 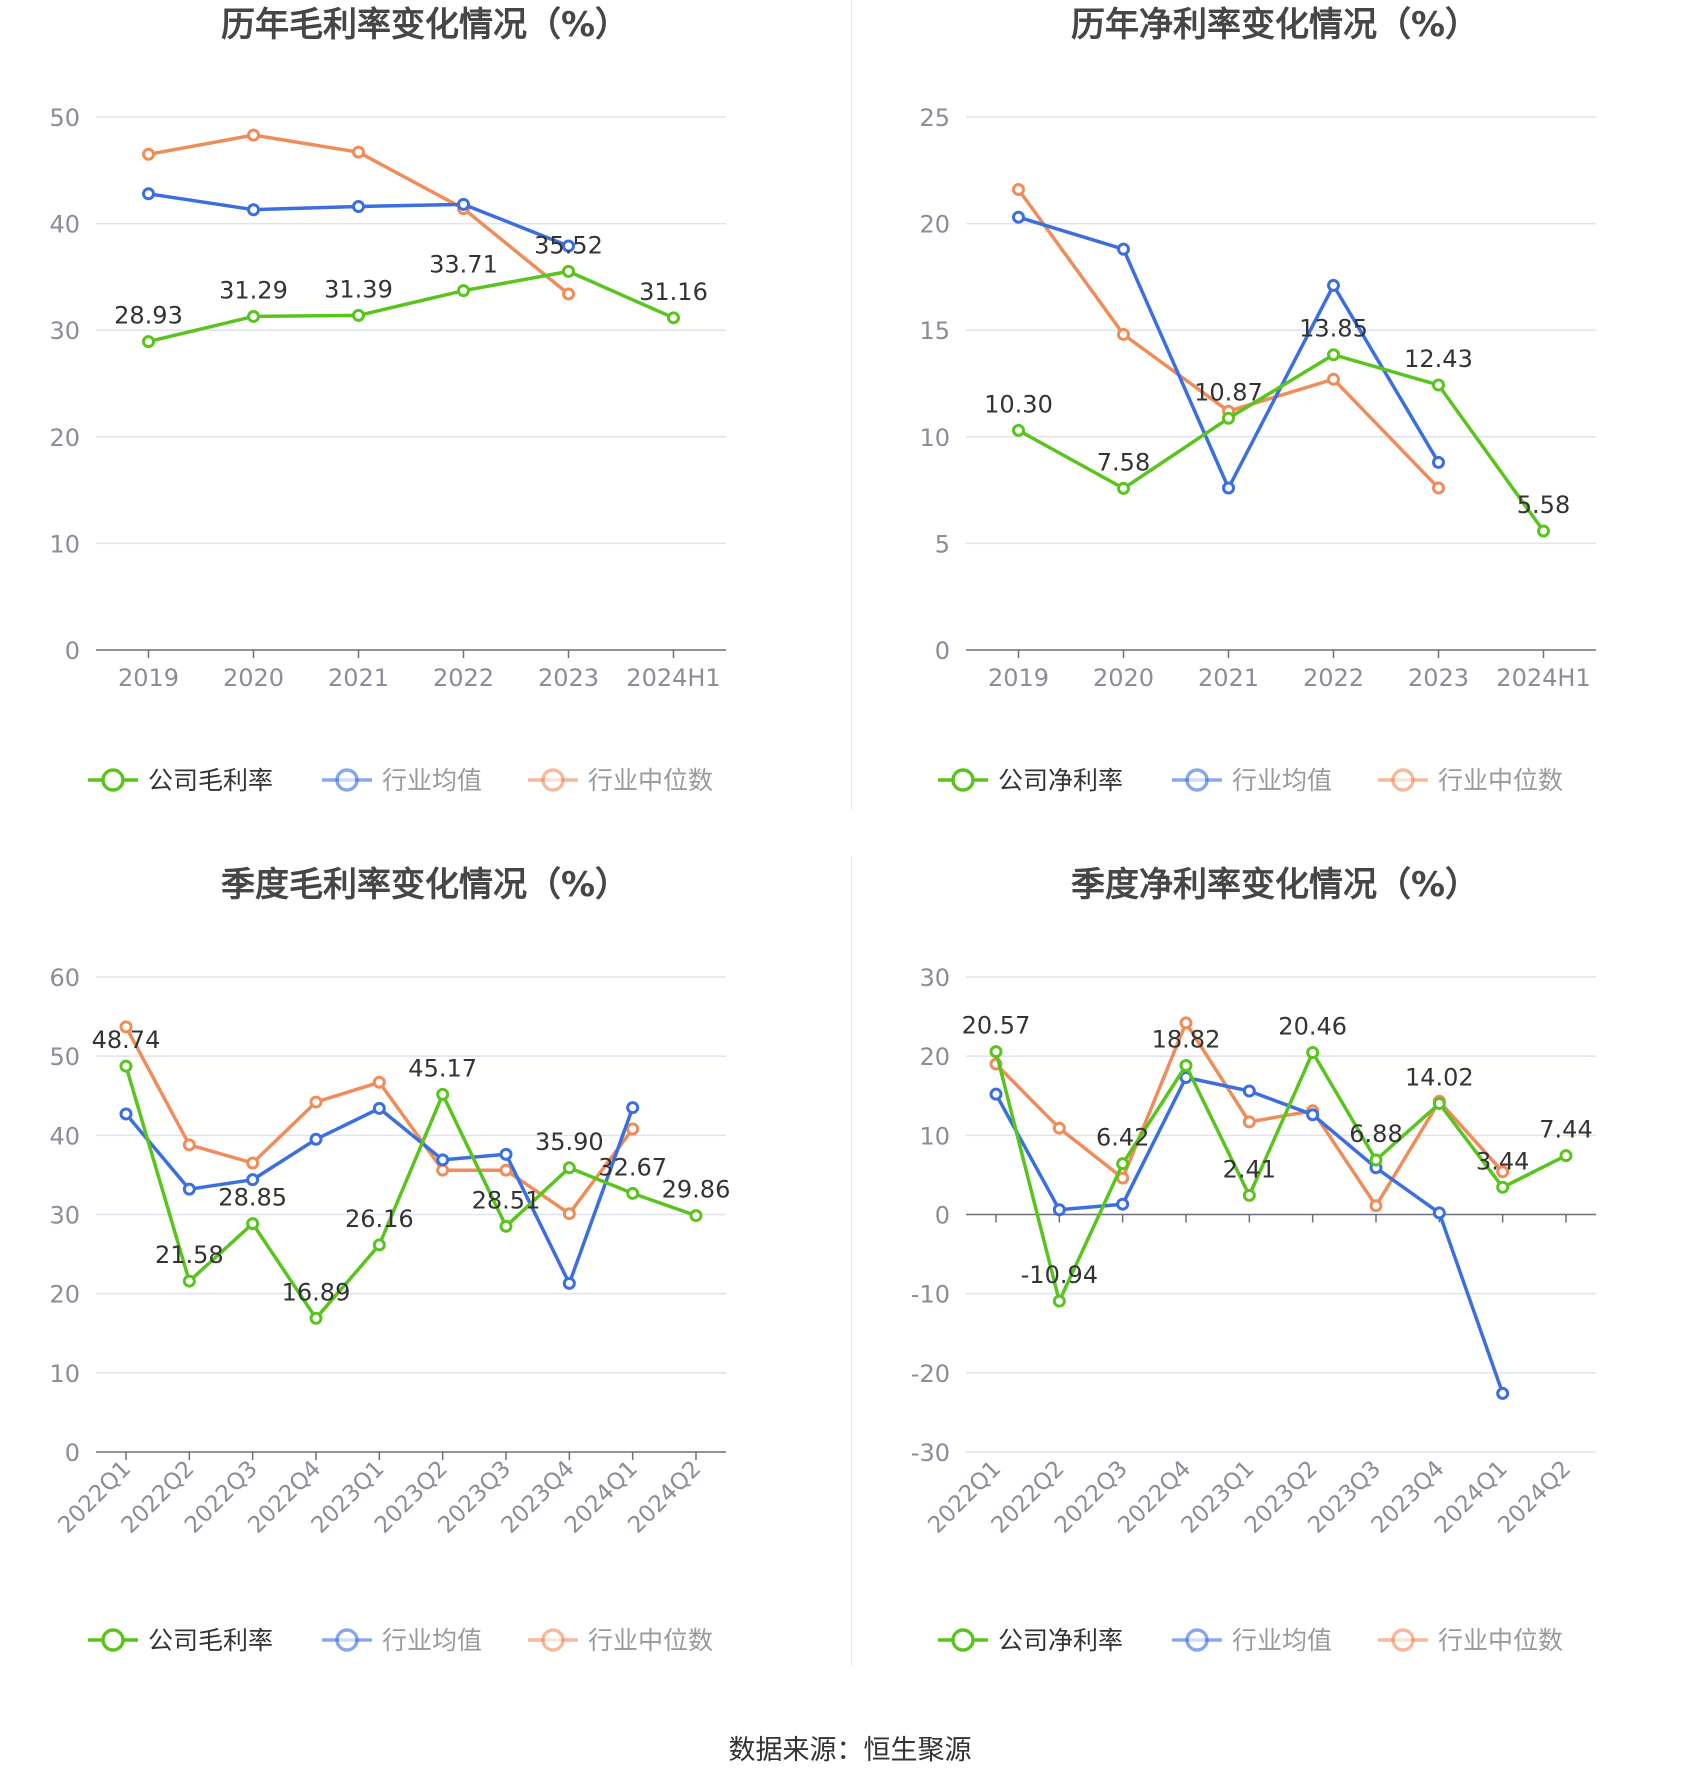 I want to click on y-tick-label: -20, so click(x=930, y=1374).